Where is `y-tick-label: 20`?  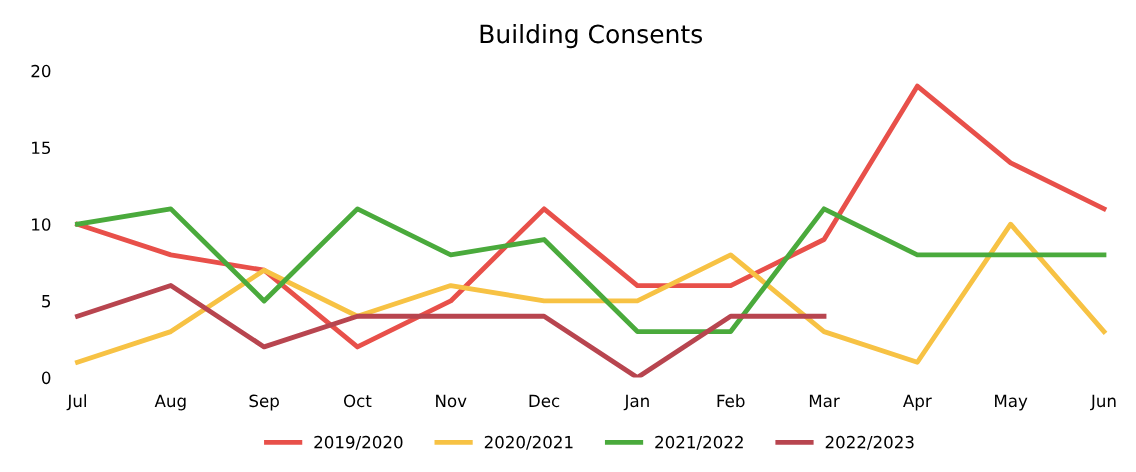 y-tick-label: 20 is located at coordinates (41, 71).